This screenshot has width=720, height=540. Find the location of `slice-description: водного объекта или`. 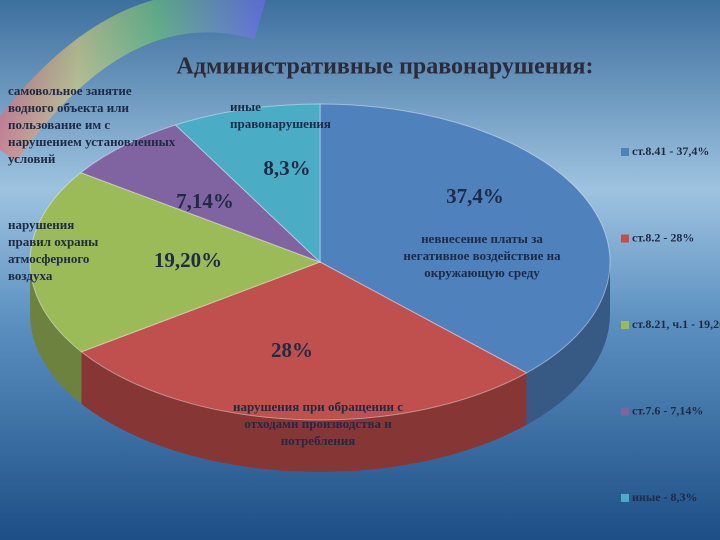

slice-description: водного объекта или is located at coordinates (69, 107).